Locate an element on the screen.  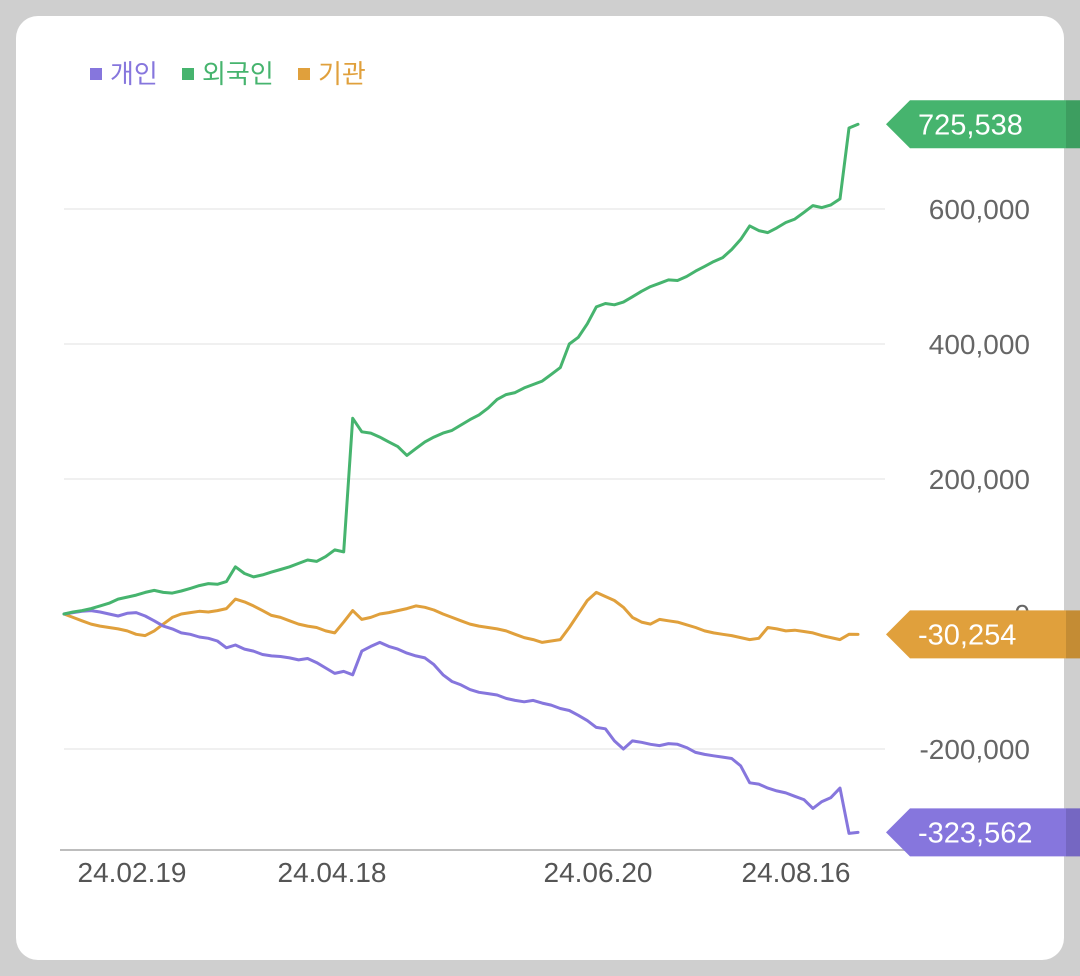
legend-item: 외국인 is located at coordinates (228, 75).